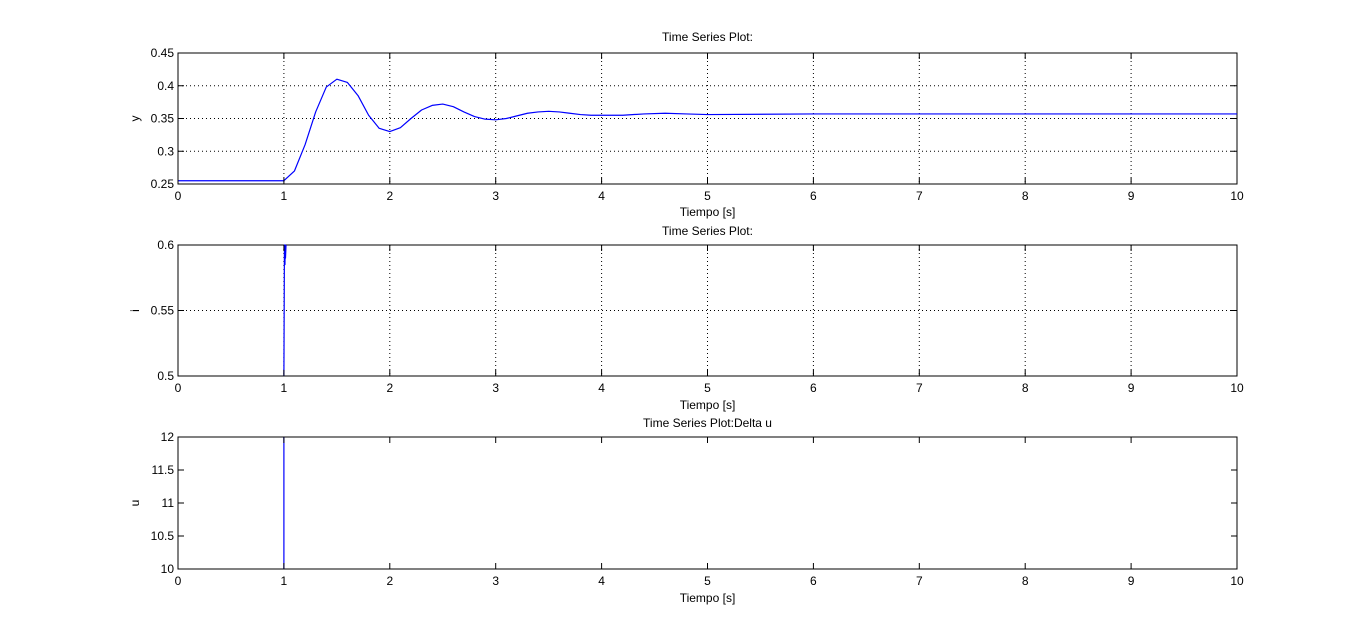  What do you see at coordinates (163, 119) in the screenshot?
I see `y-tick-label-1-2: 0.35` at bounding box center [163, 119].